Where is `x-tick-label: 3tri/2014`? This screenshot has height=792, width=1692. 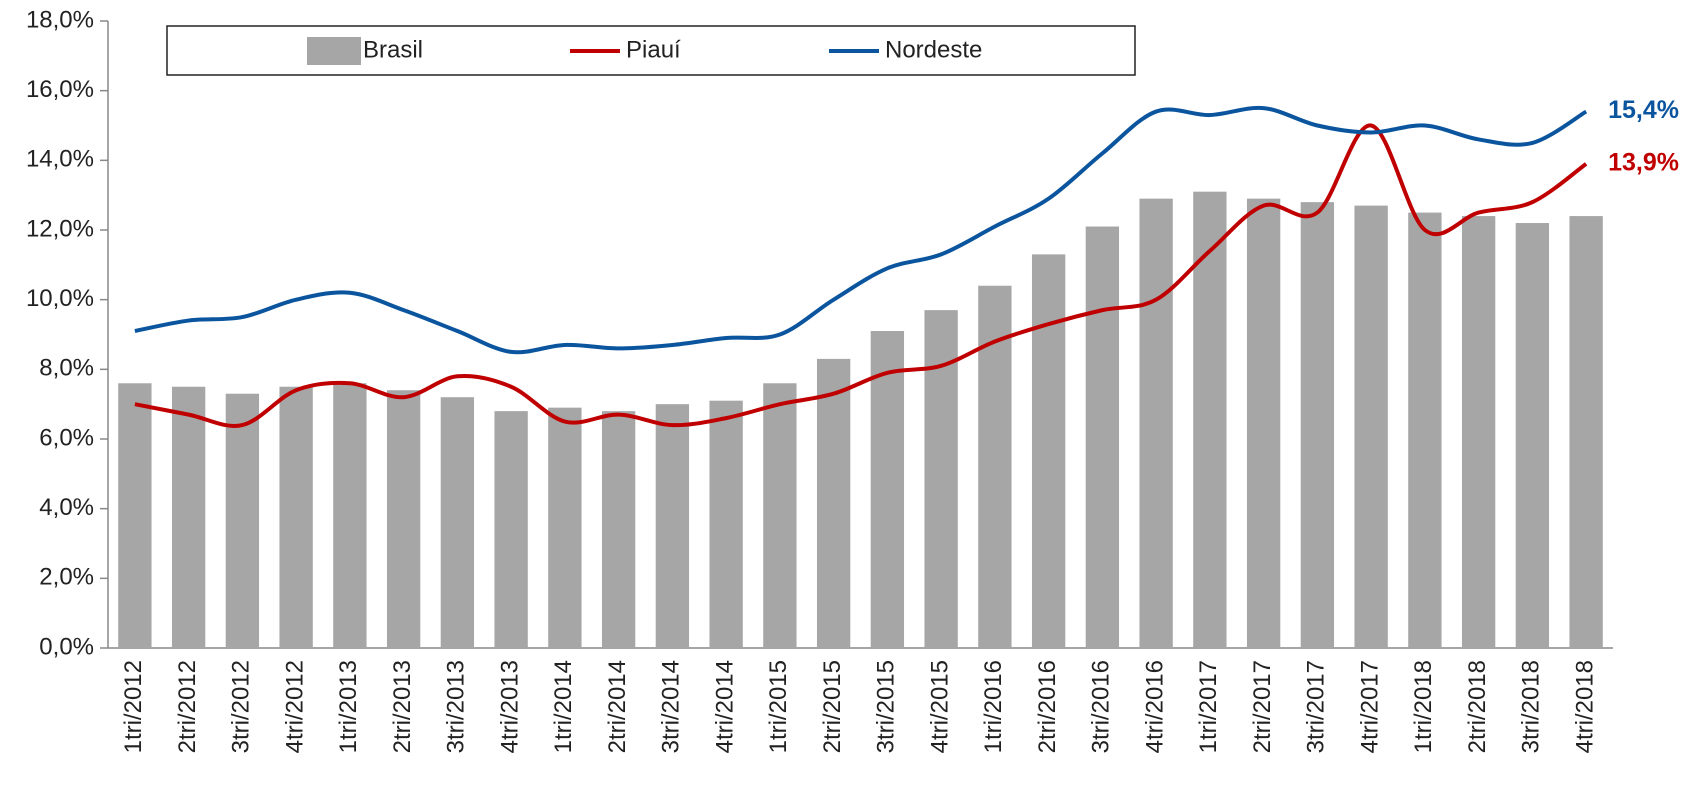
x-tick-label: 3tri/2014 is located at coordinates (671, 706).